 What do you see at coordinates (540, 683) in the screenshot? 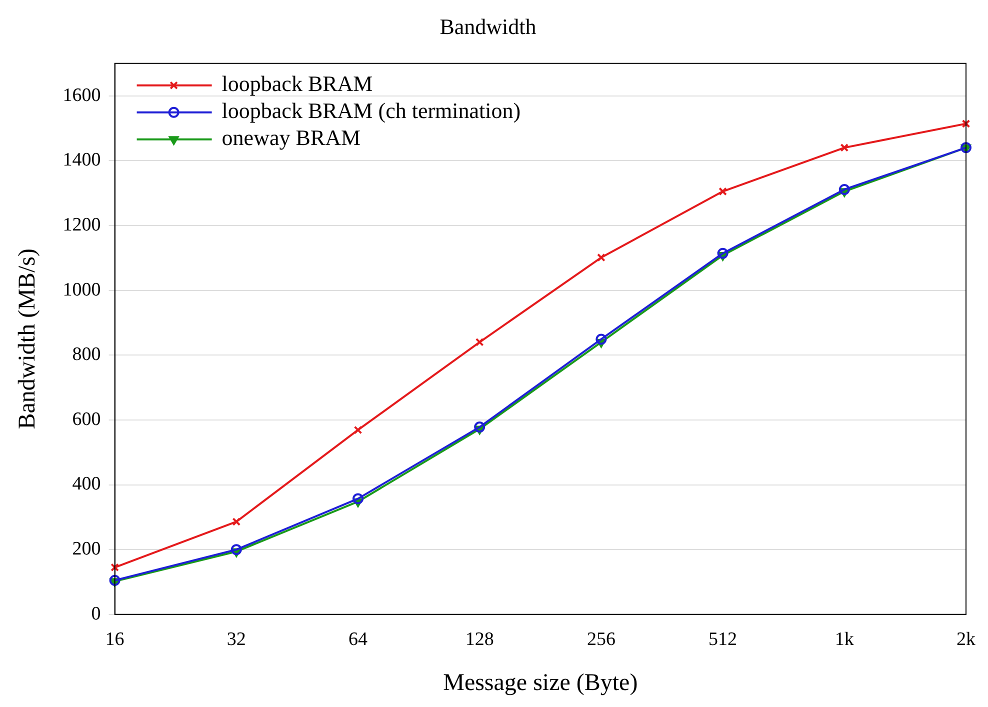
I see `x-axis-title: Message size (Byte)` at bounding box center [540, 683].